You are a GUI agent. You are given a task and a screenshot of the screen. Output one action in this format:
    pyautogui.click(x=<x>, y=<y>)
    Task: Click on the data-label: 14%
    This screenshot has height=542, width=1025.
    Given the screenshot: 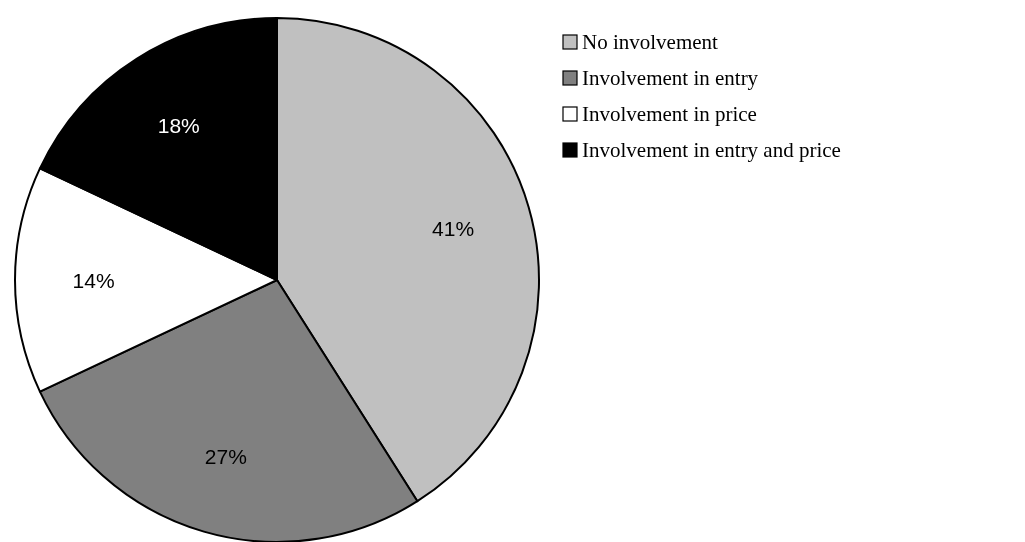 What is the action you would take?
    pyautogui.click(x=93, y=280)
    